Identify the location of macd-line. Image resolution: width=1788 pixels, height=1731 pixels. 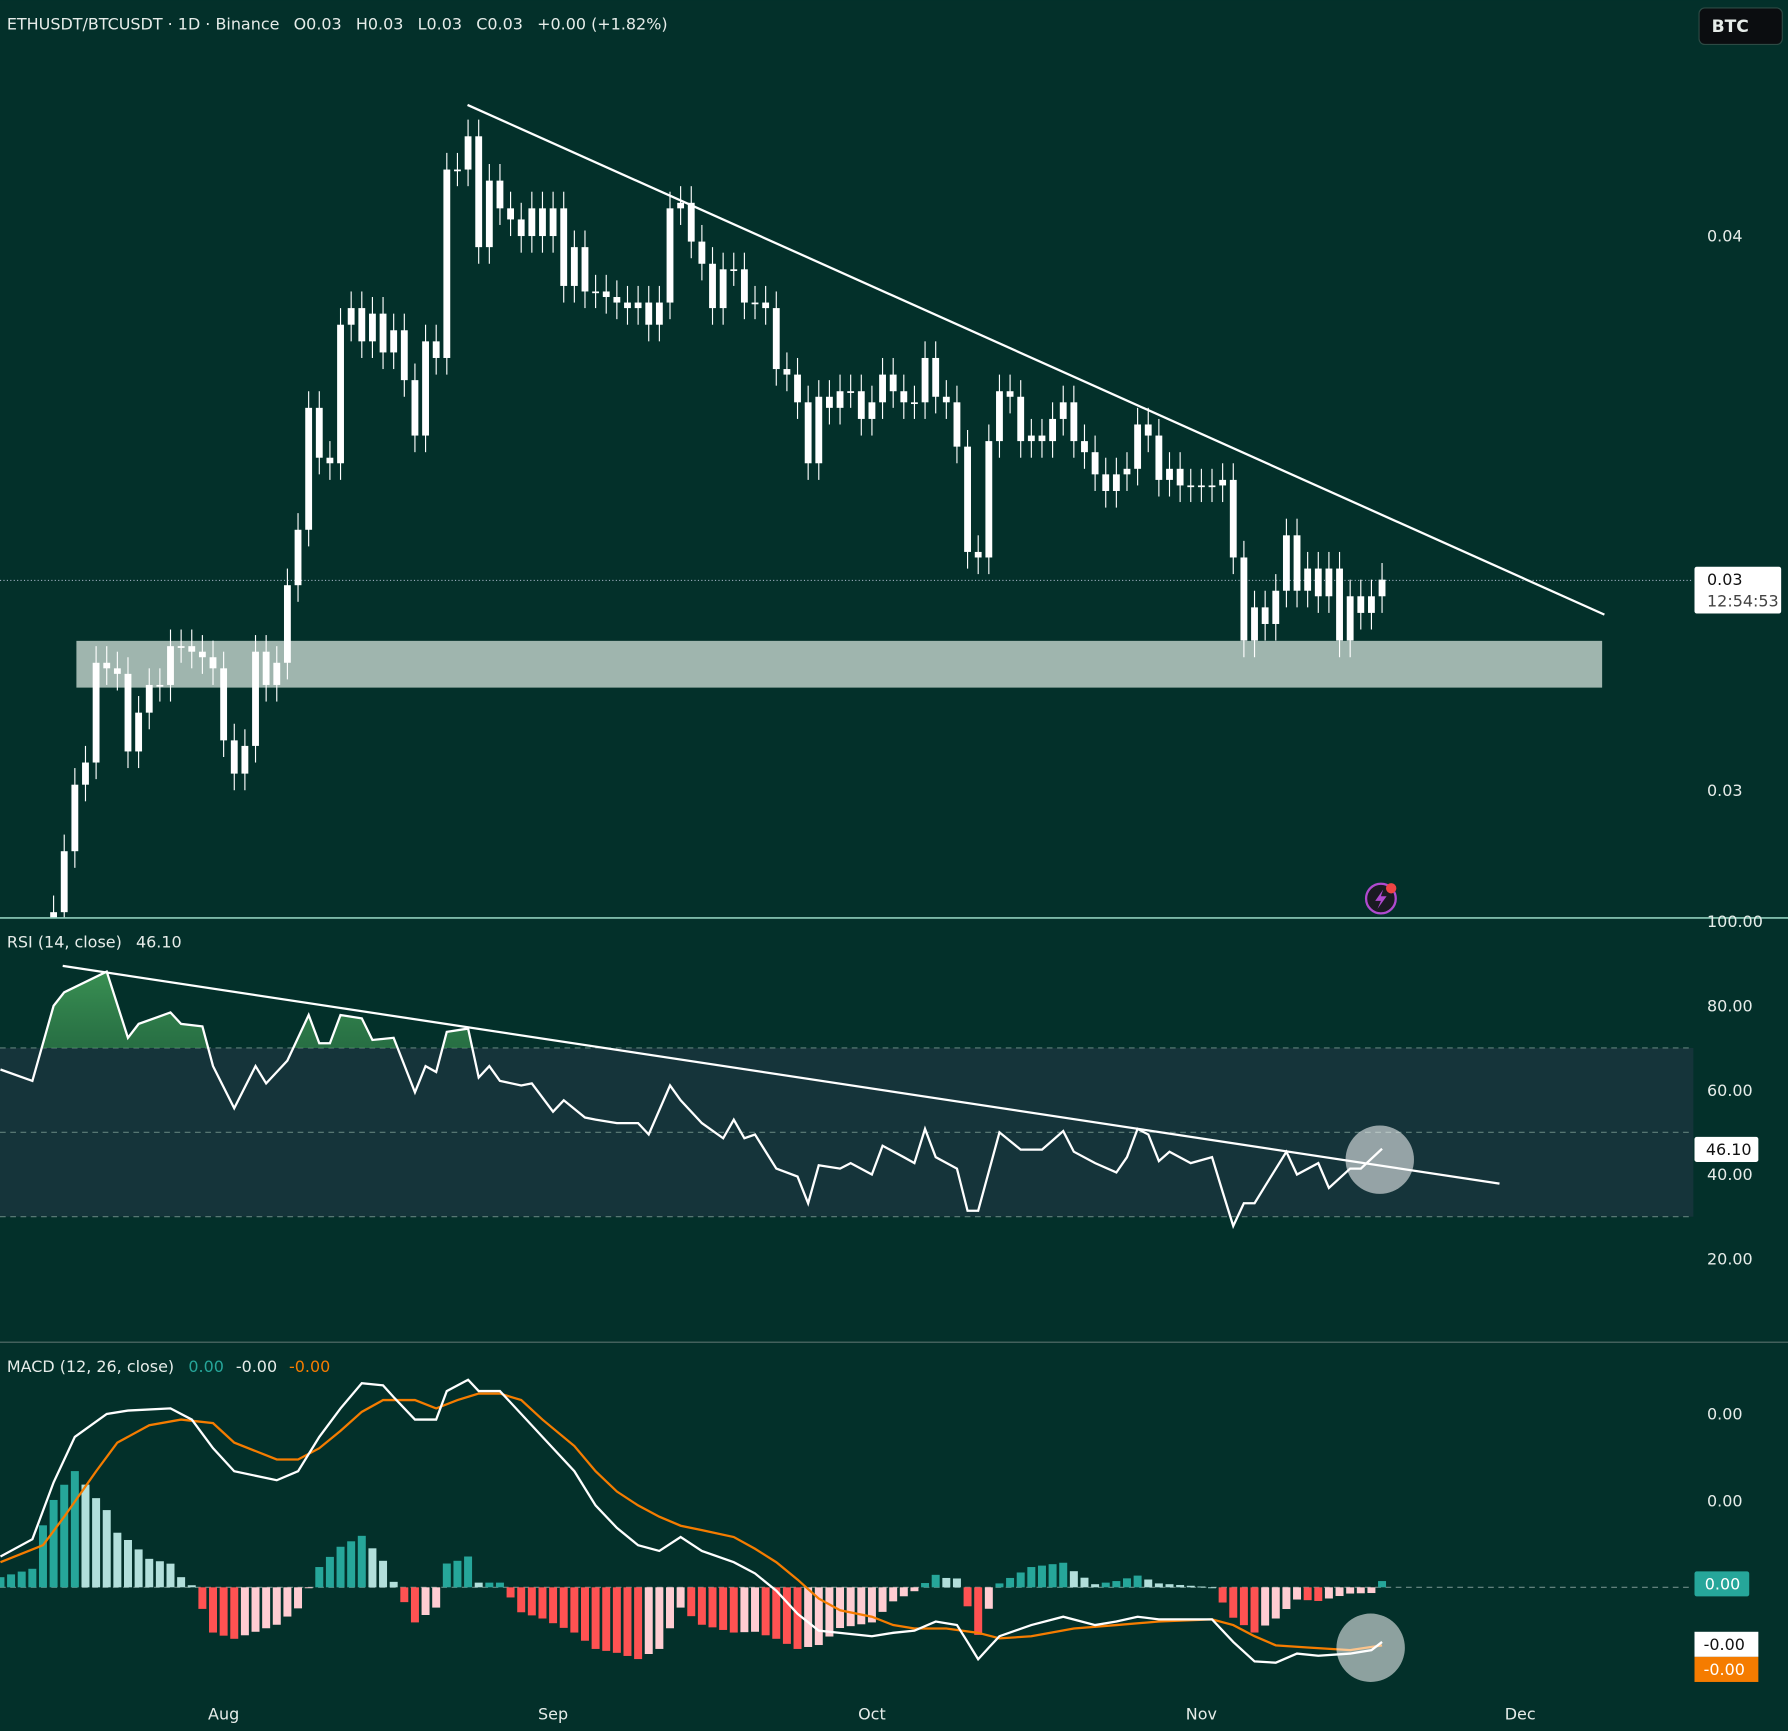
(691, 1521).